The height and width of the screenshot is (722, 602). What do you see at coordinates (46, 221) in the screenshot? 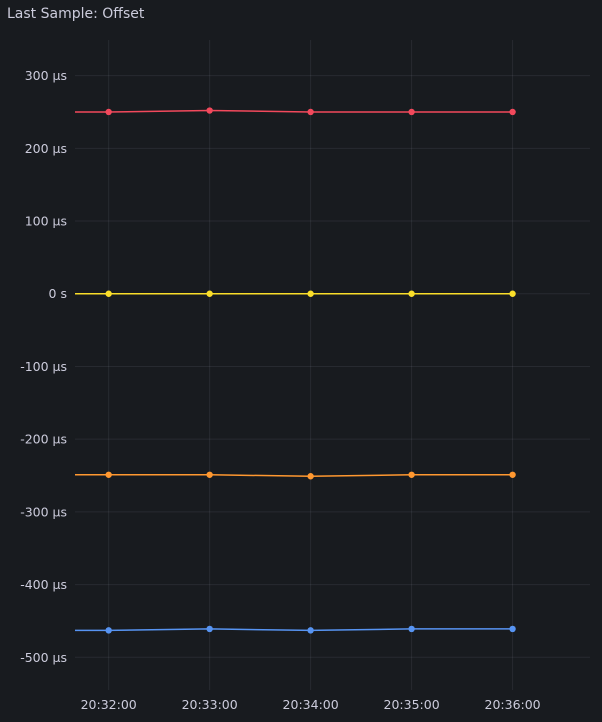
I see `y-tick-label: 100 µs` at bounding box center [46, 221].